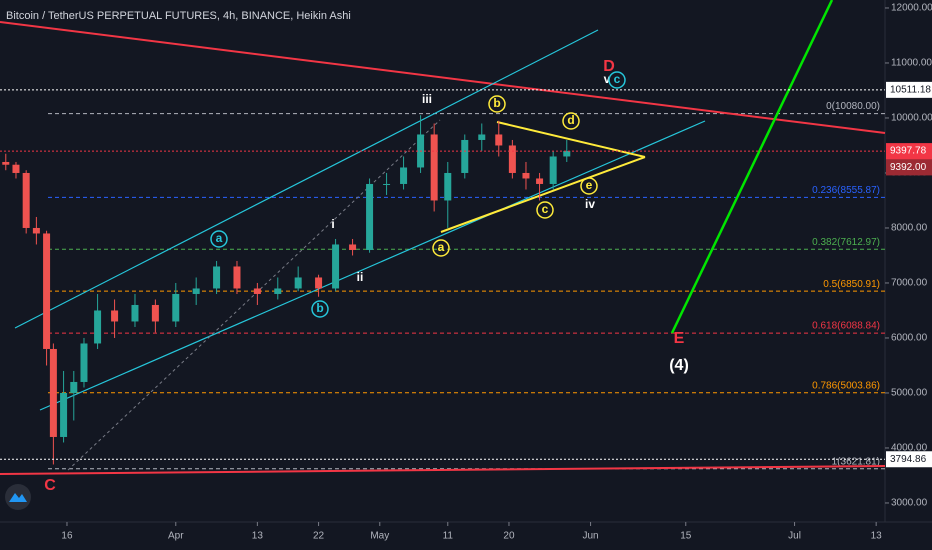 The width and height of the screenshot is (932, 550). I want to click on fib-label: 1(3621.81), so click(856, 461).